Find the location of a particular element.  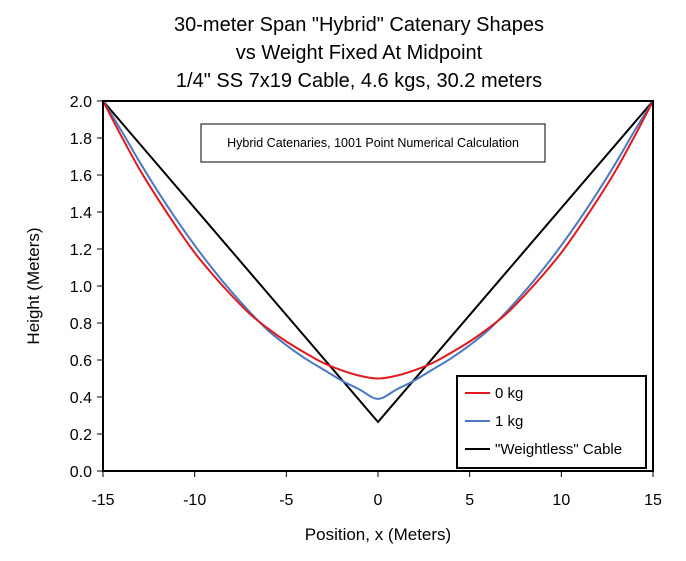

y-tick-label: 1.4 is located at coordinates (81, 213).